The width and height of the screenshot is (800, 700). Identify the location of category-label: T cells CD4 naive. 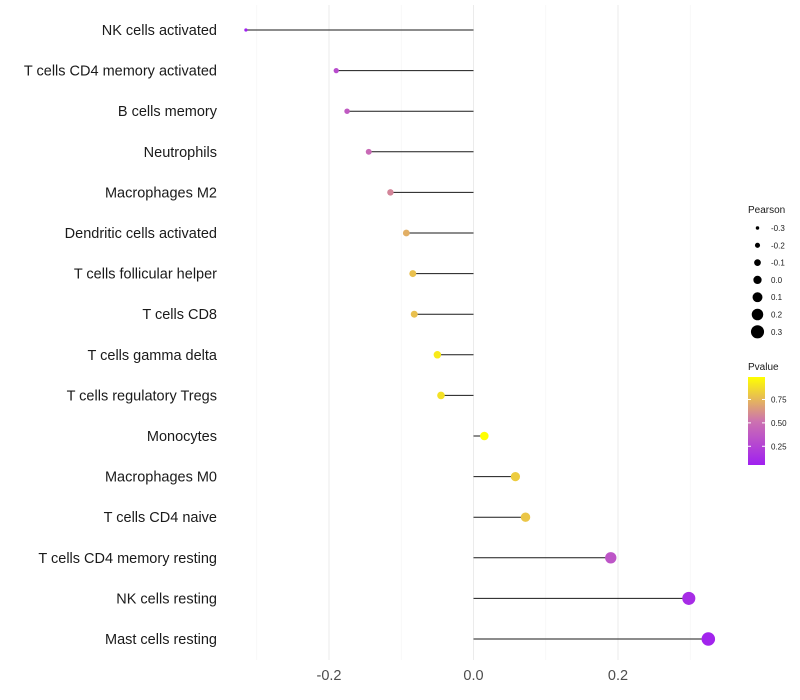
(160, 518).